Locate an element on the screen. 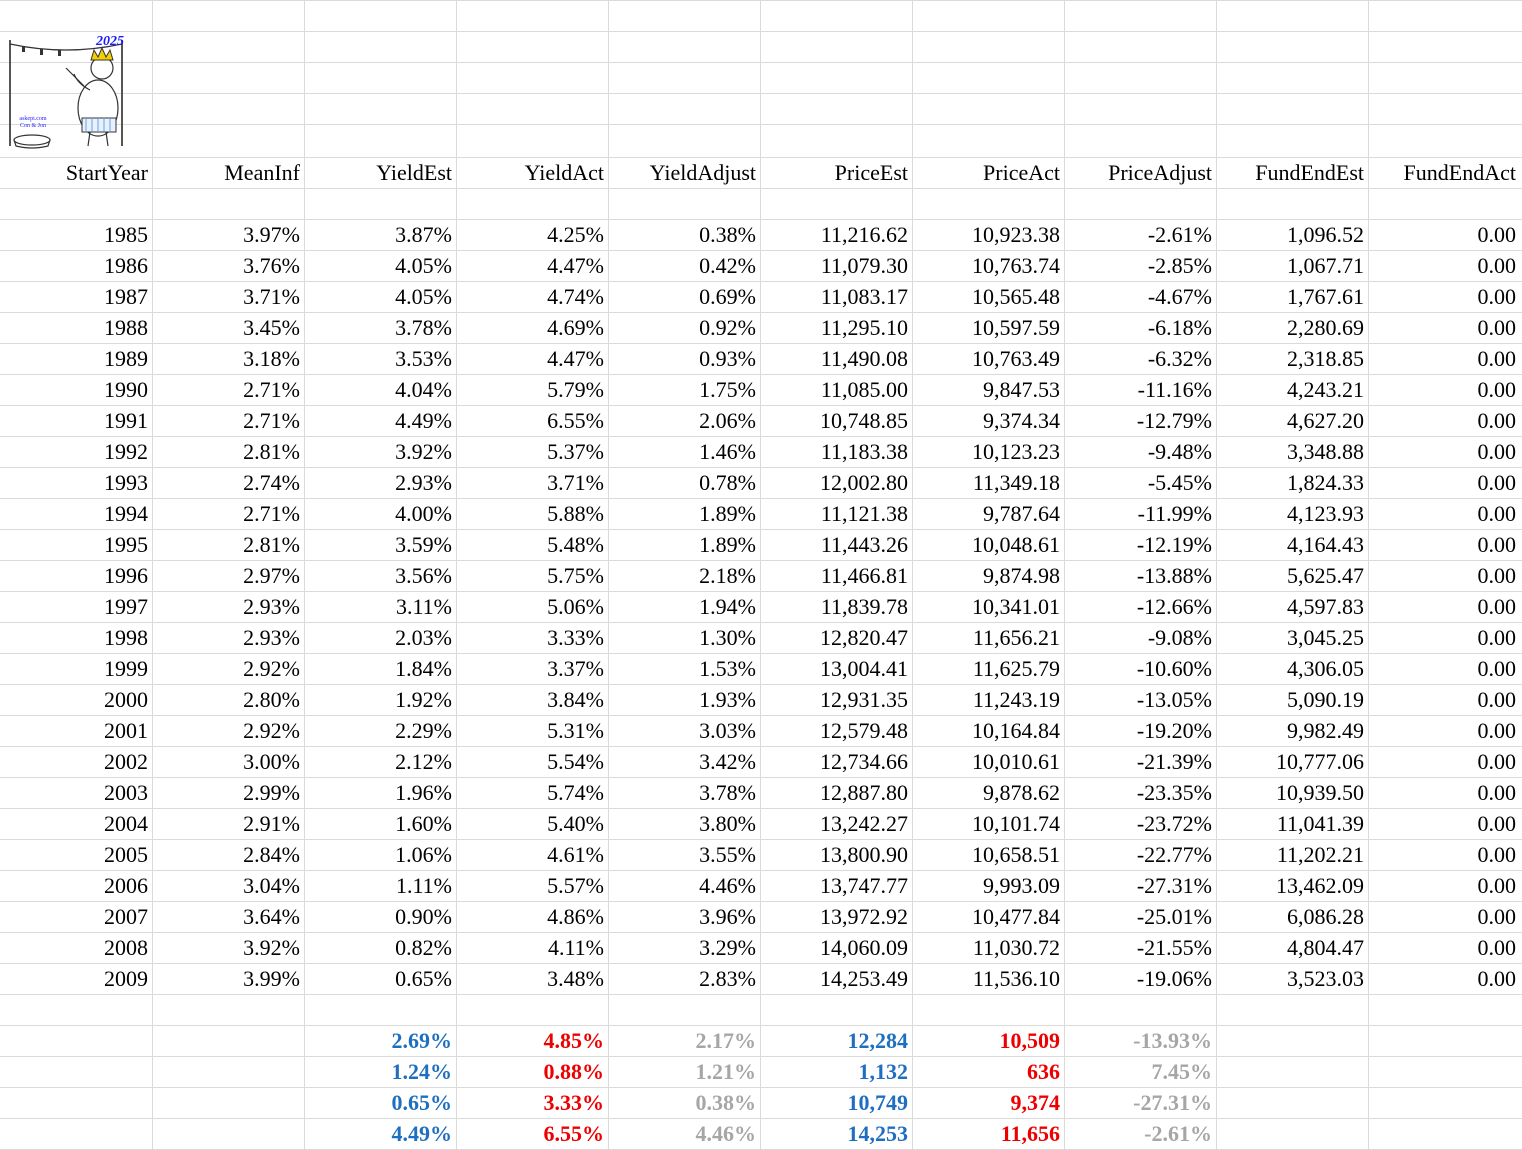 Image resolution: width=1522 pixels, height=1150 pixels. data-cell: 11,083.17 is located at coordinates (864, 296).